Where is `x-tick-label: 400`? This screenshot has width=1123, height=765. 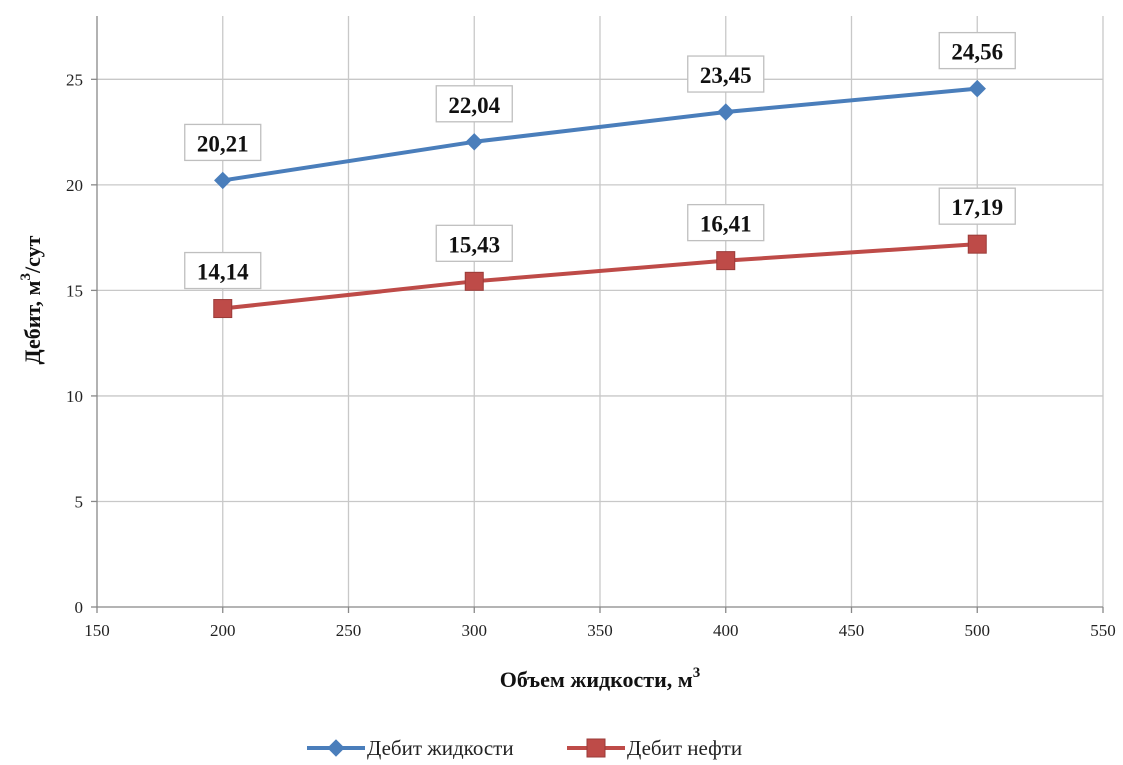
x-tick-label: 400 is located at coordinates (726, 630).